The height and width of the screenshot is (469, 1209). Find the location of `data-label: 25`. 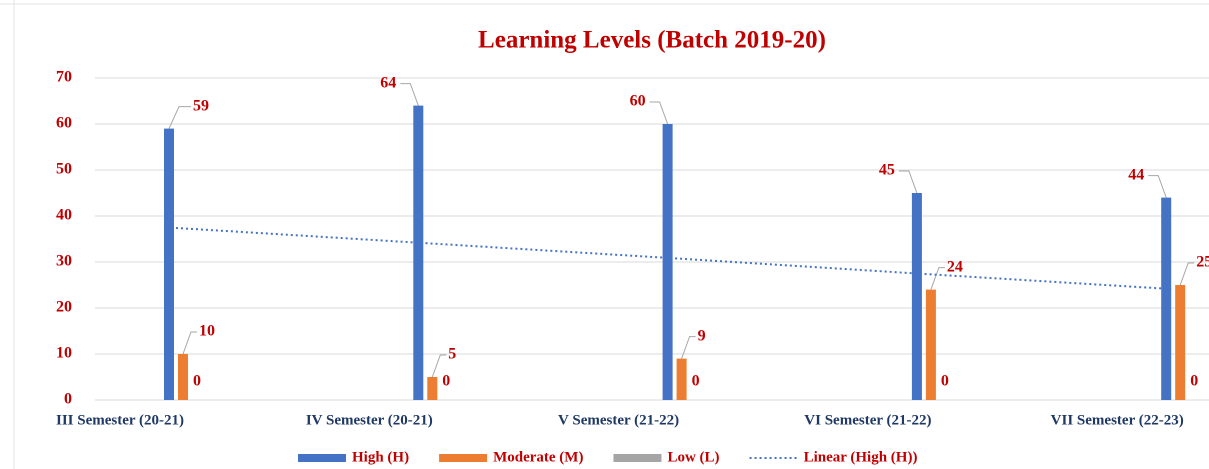

data-label: 25 is located at coordinates (1202, 262).